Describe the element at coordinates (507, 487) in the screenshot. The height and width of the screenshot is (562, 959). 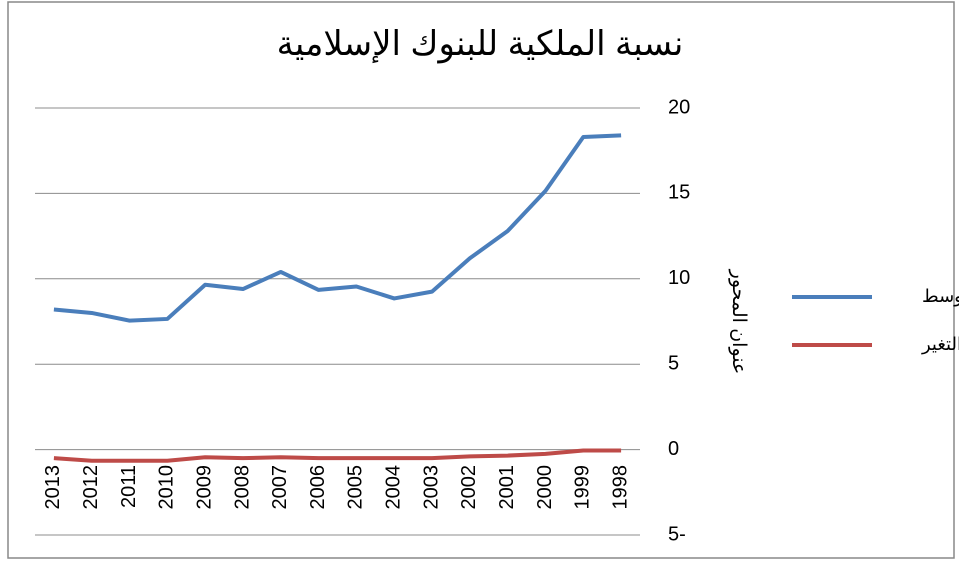
I see `x-tick-label: 2001` at that location.